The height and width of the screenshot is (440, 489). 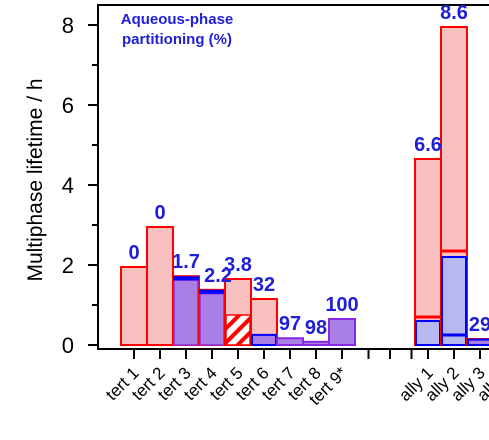 What do you see at coordinates (68, 265) in the screenshot?
I see `y-tick-label-2: 2` at bounding box center [68, 265].